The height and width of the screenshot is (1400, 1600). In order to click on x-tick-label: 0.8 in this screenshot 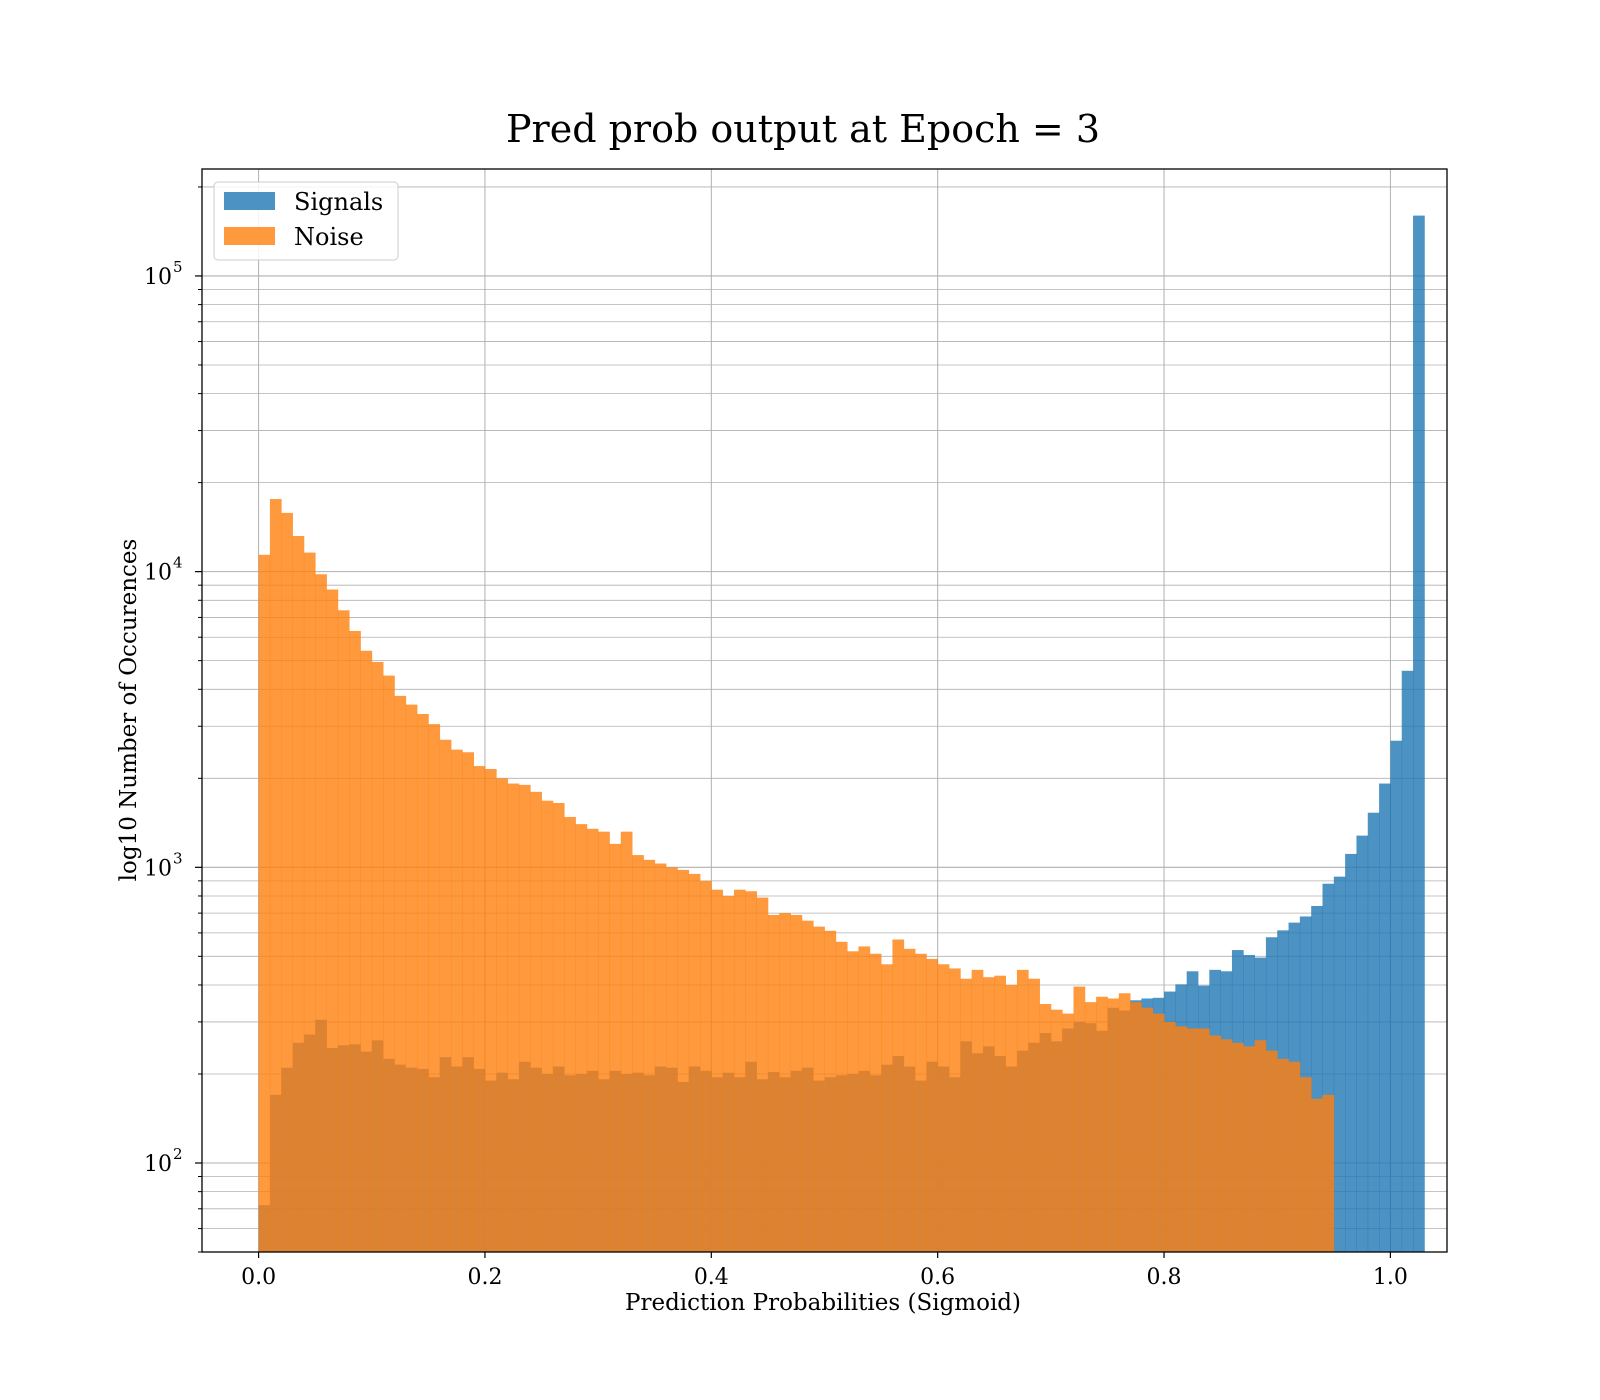, I will do `click(1164, 1277)`.